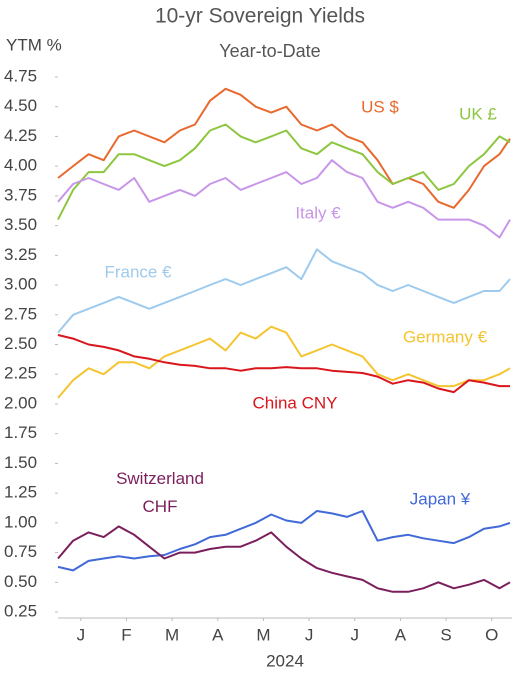  What do you see at coordinates (478, 113) in the screenshot?
I see `series-label: UK £` at bounding box center [478, 113].